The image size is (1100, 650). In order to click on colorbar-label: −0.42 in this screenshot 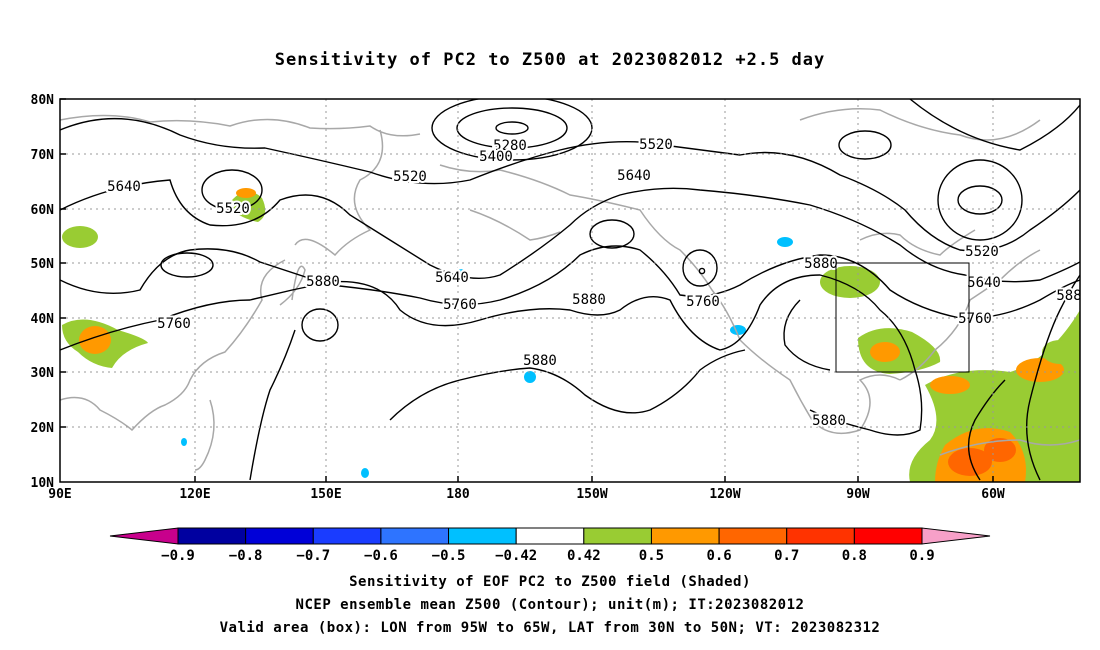, I will do `click(516, 556)`.